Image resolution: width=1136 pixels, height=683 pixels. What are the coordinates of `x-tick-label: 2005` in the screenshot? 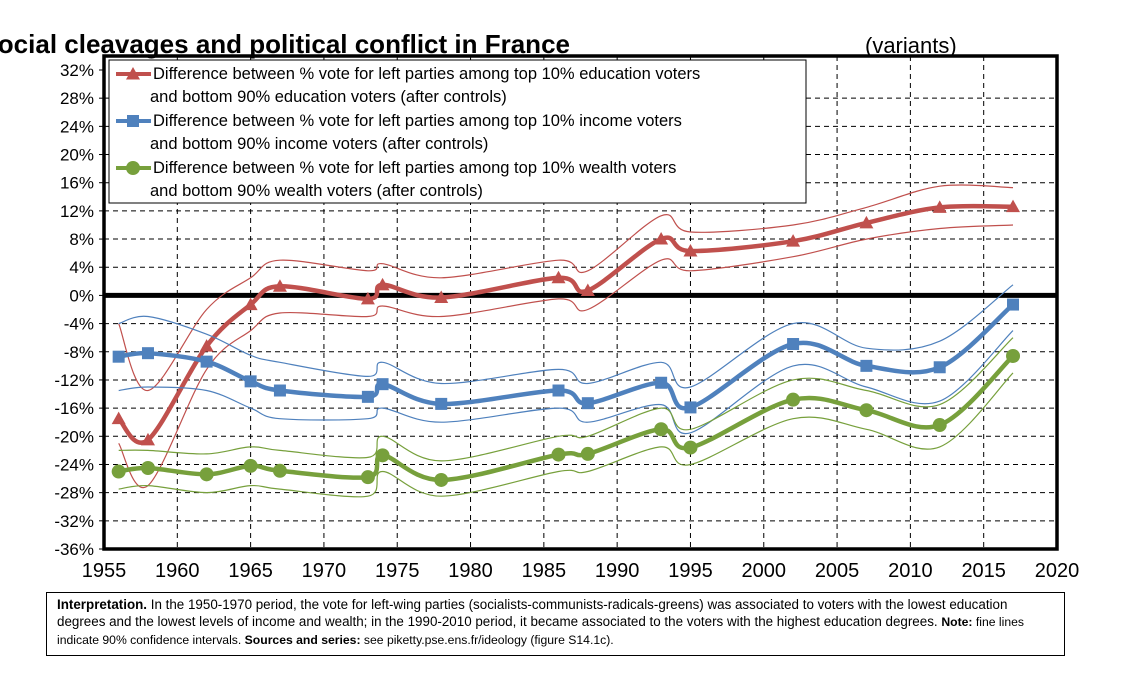 It's located at (837, 571).